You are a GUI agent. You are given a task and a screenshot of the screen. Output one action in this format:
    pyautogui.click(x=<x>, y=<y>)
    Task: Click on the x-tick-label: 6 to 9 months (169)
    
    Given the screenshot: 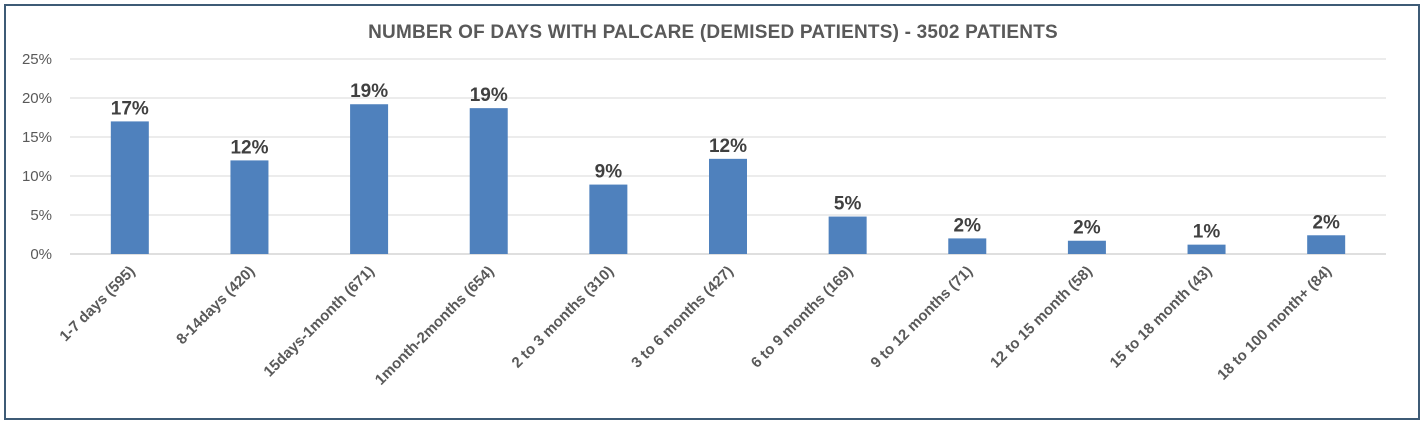 What is the action you would take?
    pyautogui.click(x=802, y=317)
    